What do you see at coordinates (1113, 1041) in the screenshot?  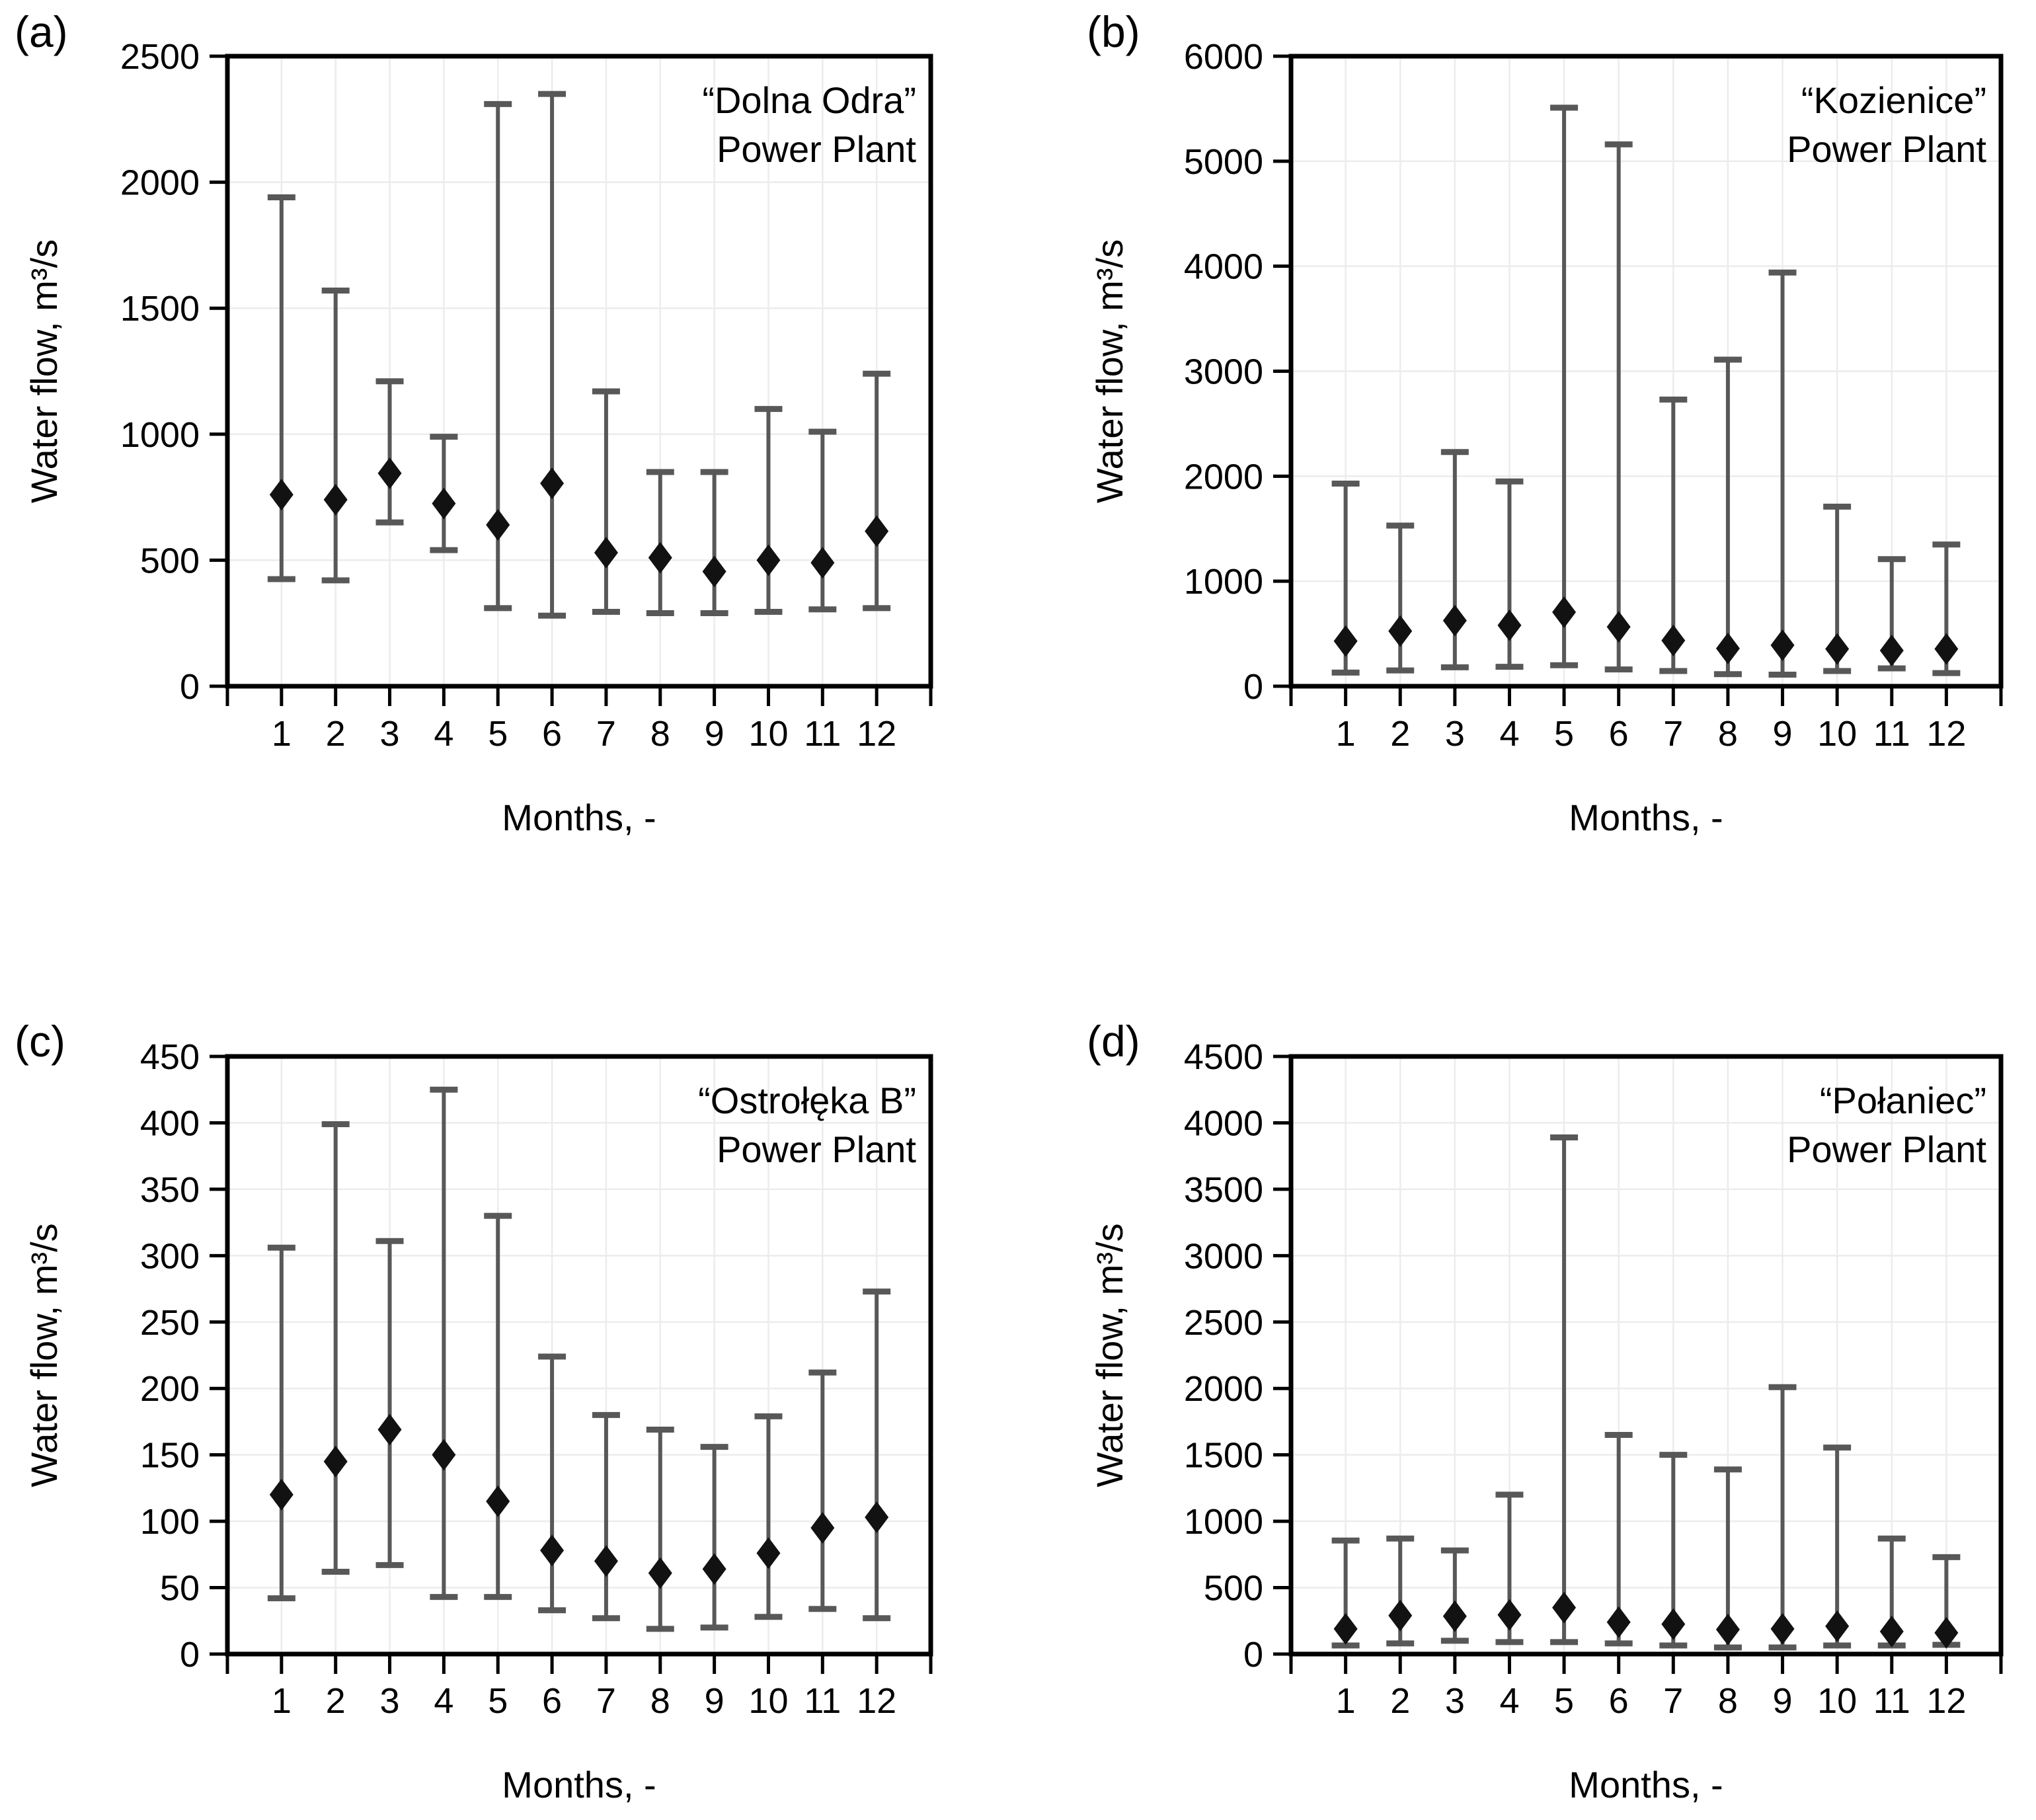 I see `panel-d-letter: (d)` at bounding box center [1113, 1041].